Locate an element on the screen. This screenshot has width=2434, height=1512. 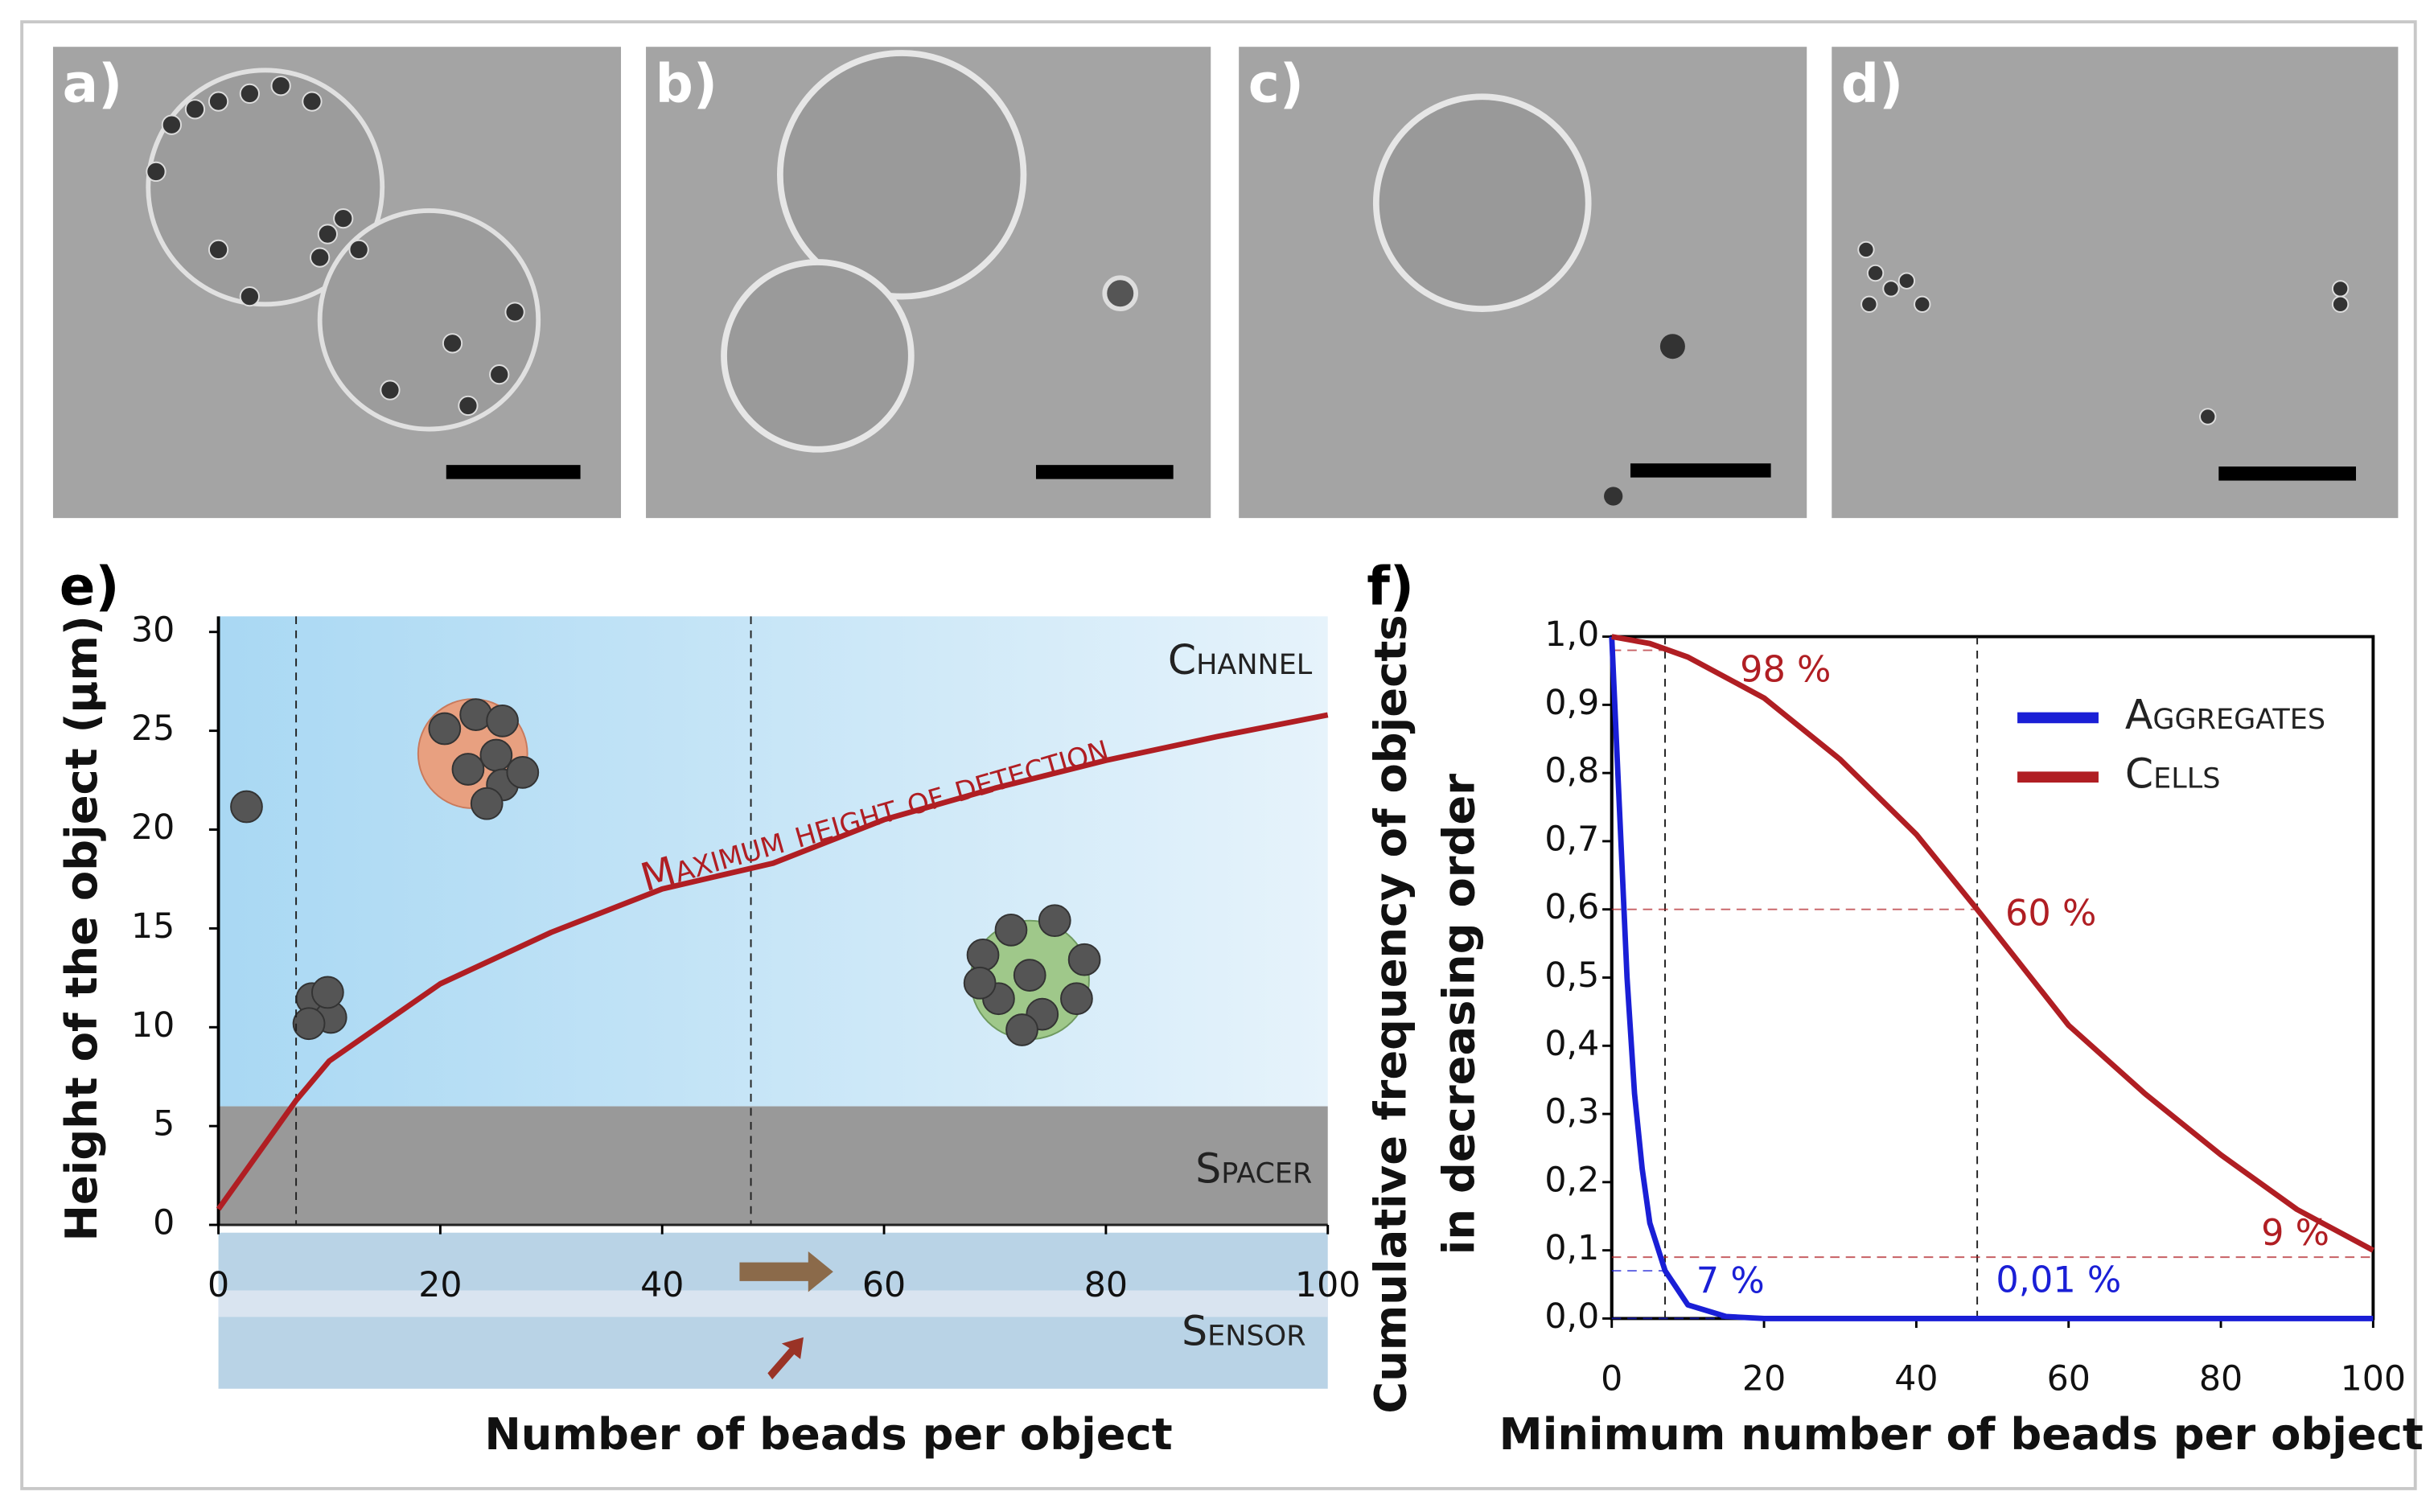
panel-label: c) is located at coordinates (1276, 84).